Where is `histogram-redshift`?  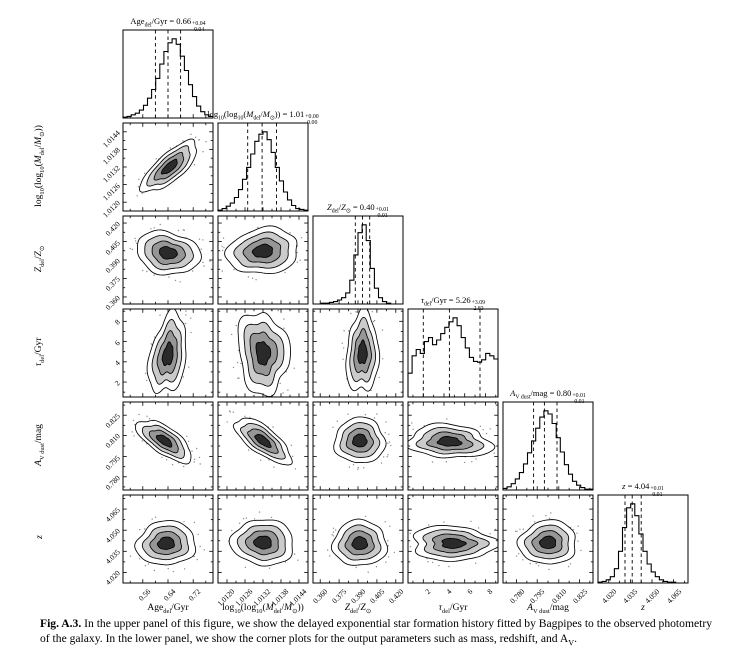 histogram-redshift is located at coordinates (642, 543).